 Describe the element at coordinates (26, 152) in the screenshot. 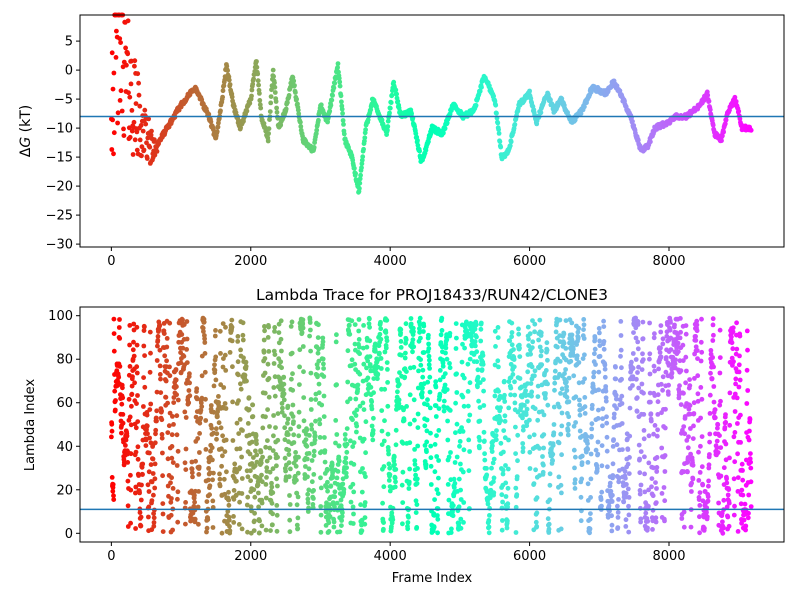

I see `top-y-label-prefix: Δ` at that location.